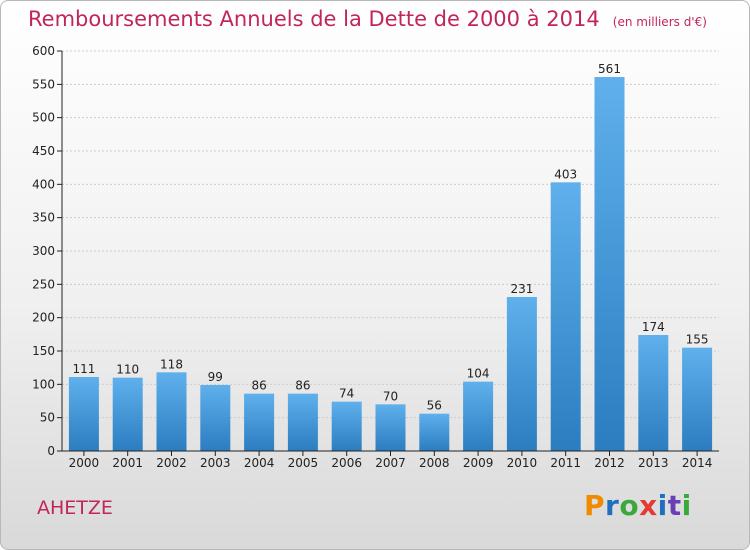 The image size is (750, 550). Describe the element at coordinates (75, 508) in the screenshot. I see `place-name: AHETZE` at that location.